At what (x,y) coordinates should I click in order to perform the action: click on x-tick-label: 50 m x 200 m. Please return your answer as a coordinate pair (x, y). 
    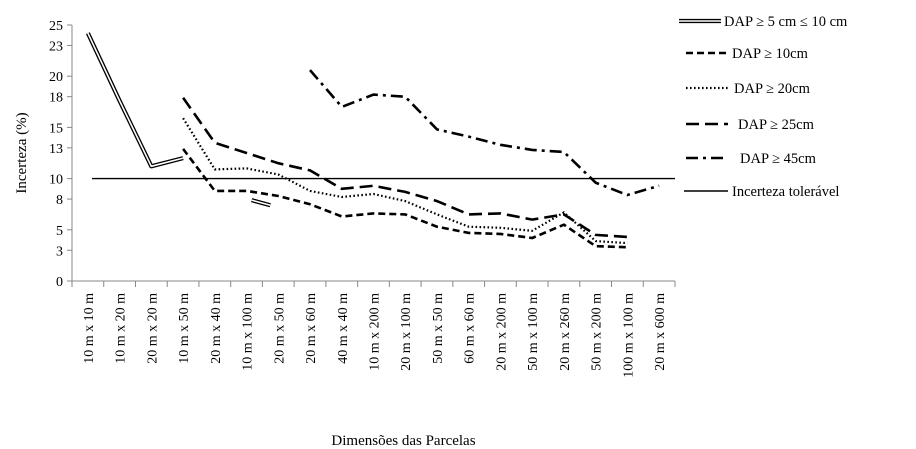
    Looking at the image, I should click on (597, 332).